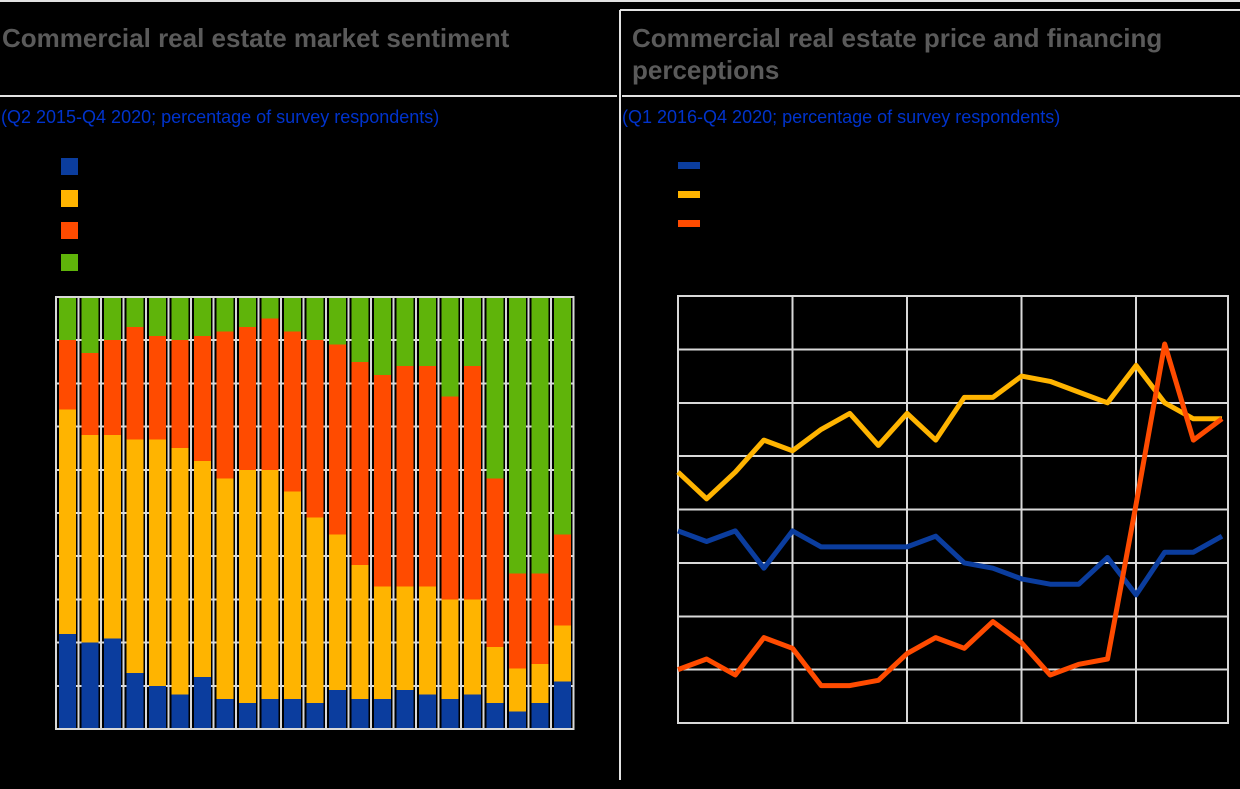 The image size is (1240, 789). Describe the element at coordinates (620, 1) in the screenshot. I see `top-edge-rule` at that location.